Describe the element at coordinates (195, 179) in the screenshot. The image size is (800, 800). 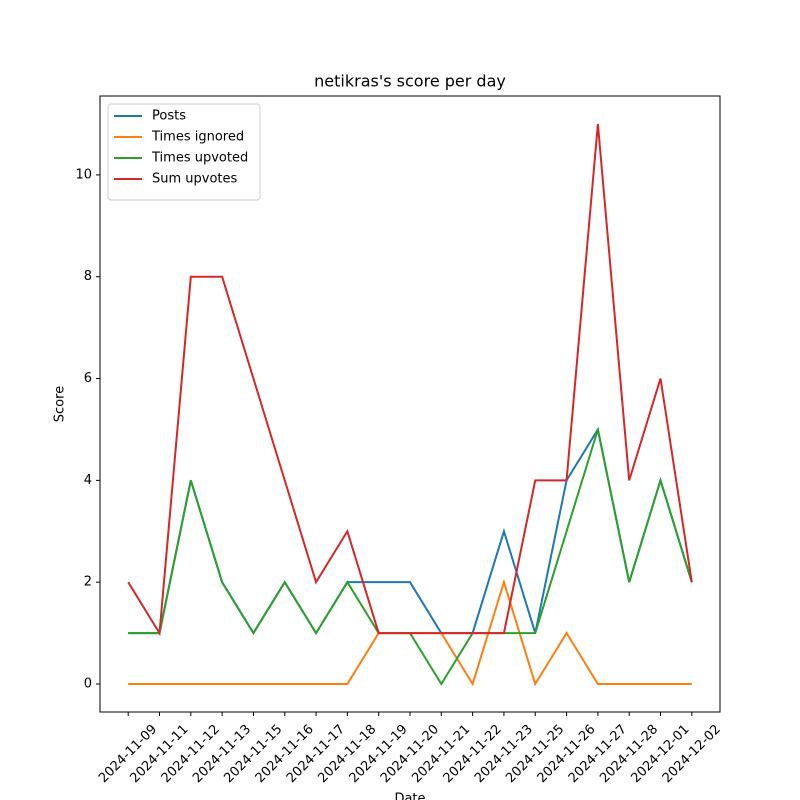
I see `legend-label: Sum upvotes` at that location.